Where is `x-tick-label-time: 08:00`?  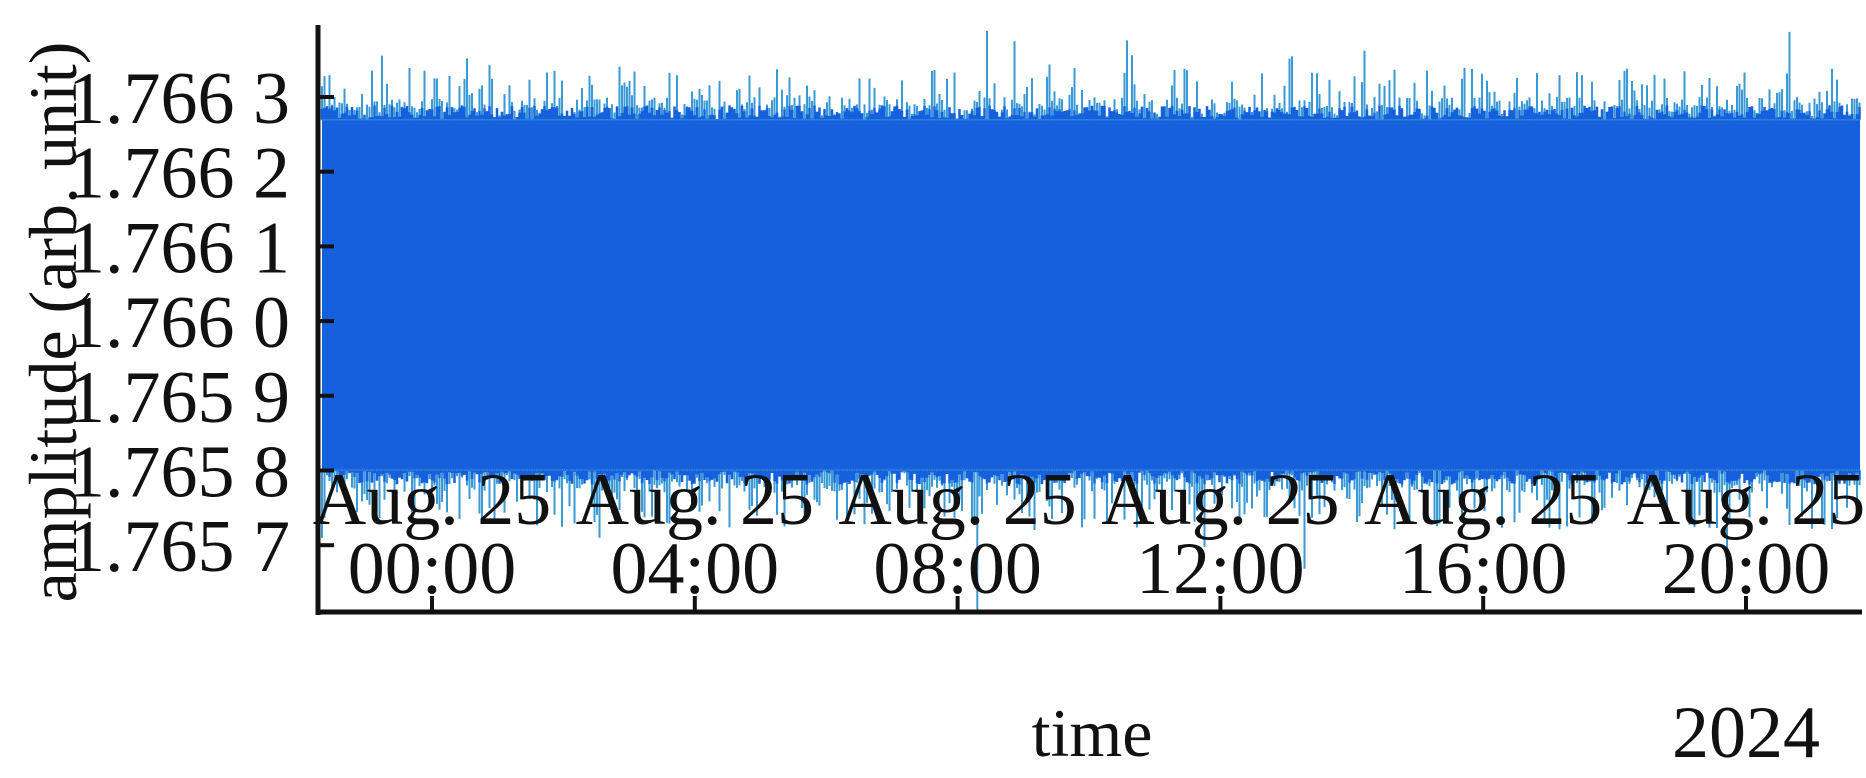 x-tick-label-time: 08:00 is located at coordinates (957, 569).